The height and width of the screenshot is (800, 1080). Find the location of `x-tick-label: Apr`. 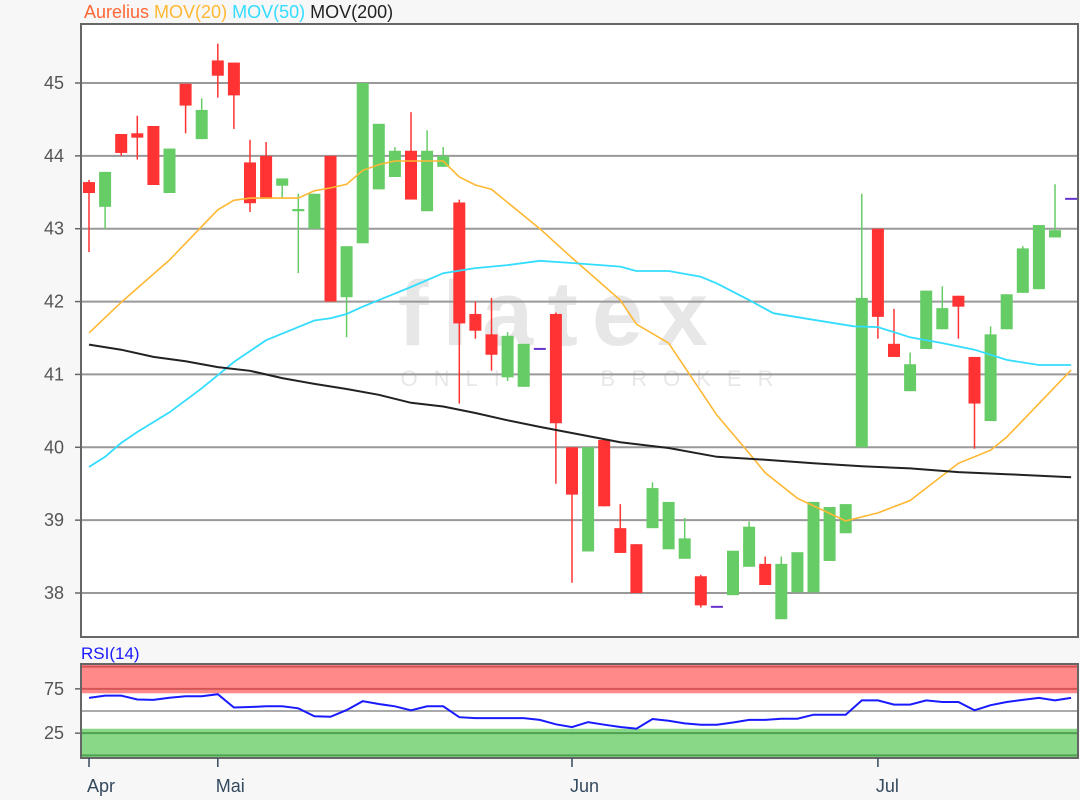

x-tick-label: Apr is located at coordinates (101, 786).